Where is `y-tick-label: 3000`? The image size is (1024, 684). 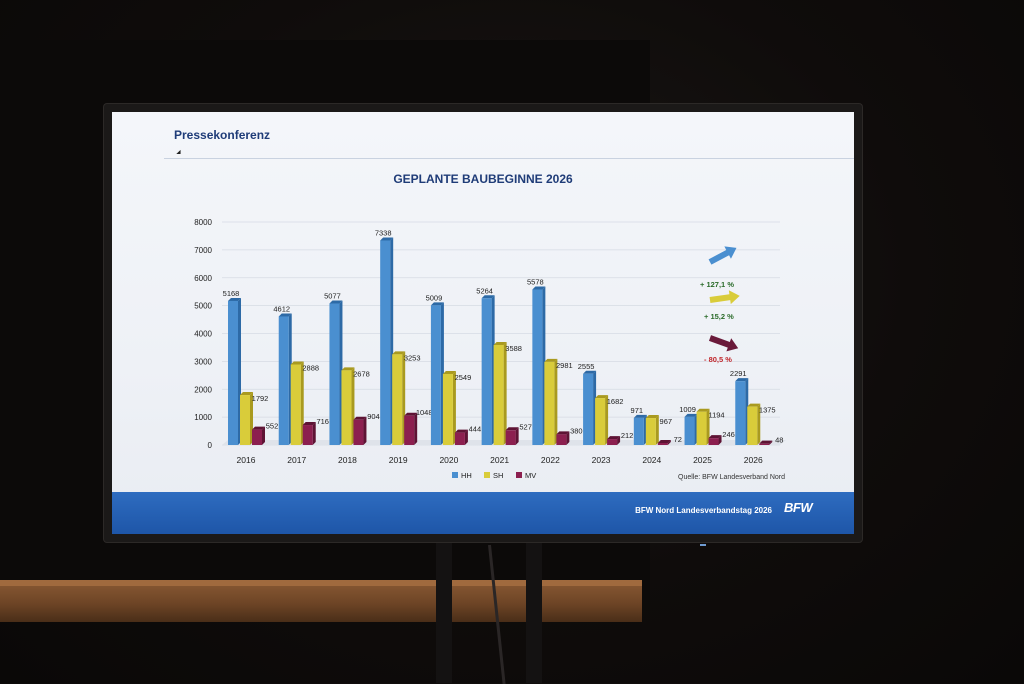 y-tick-label: 3000 is located at coordinates (203, 361).